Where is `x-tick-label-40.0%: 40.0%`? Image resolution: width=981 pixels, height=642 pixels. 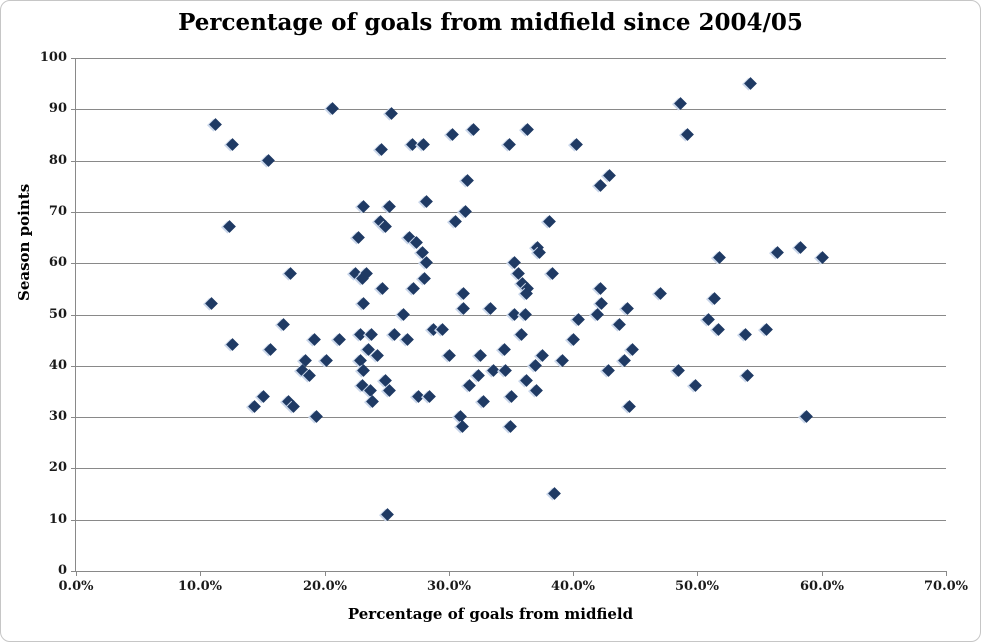
x-tick-label-40.0%: 40.0% is located at coordinates (572, 586).